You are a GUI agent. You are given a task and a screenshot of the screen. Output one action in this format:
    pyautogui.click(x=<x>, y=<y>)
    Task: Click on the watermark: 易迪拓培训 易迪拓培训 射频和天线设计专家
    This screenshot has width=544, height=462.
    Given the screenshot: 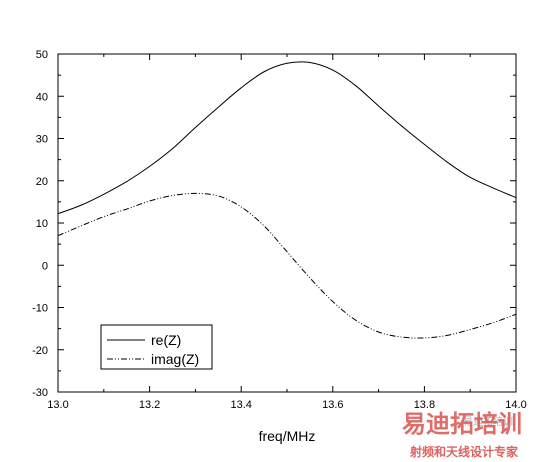 What is the action you would take?
    pyautogui.click(x=462, y=434)
    